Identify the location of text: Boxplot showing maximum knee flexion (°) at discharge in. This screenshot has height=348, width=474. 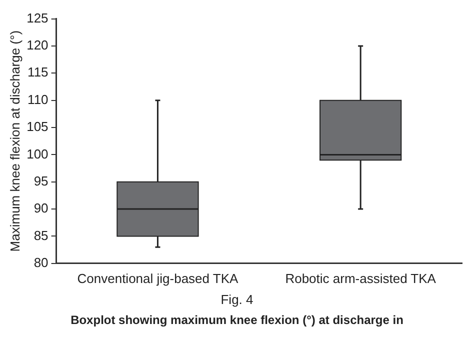
(237, 320).